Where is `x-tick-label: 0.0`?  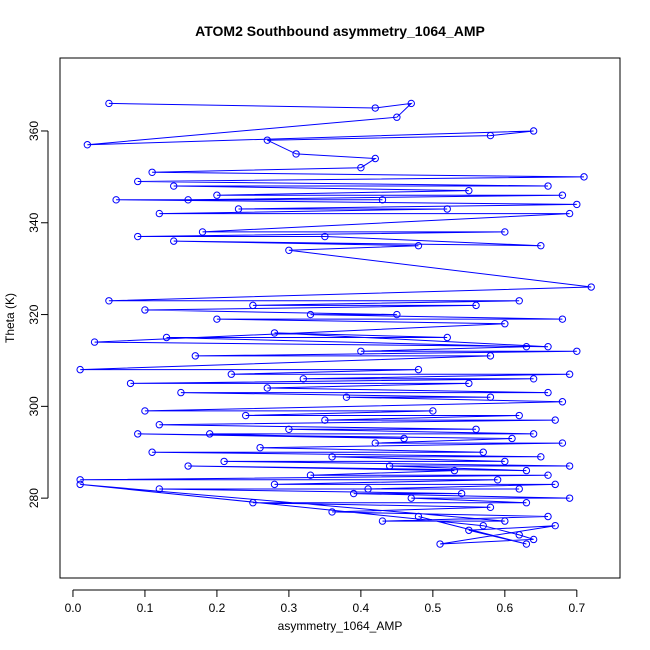
x-tick-label: 0.0 is located at coordinates (73, 608).